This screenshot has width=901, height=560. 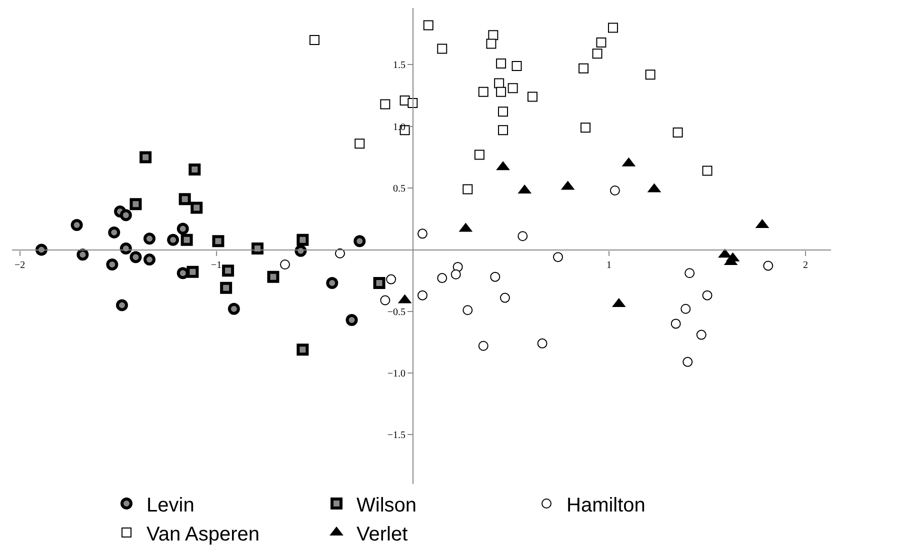 I want to click on legend-label: Van Asperen, so click(x=203, y=534).